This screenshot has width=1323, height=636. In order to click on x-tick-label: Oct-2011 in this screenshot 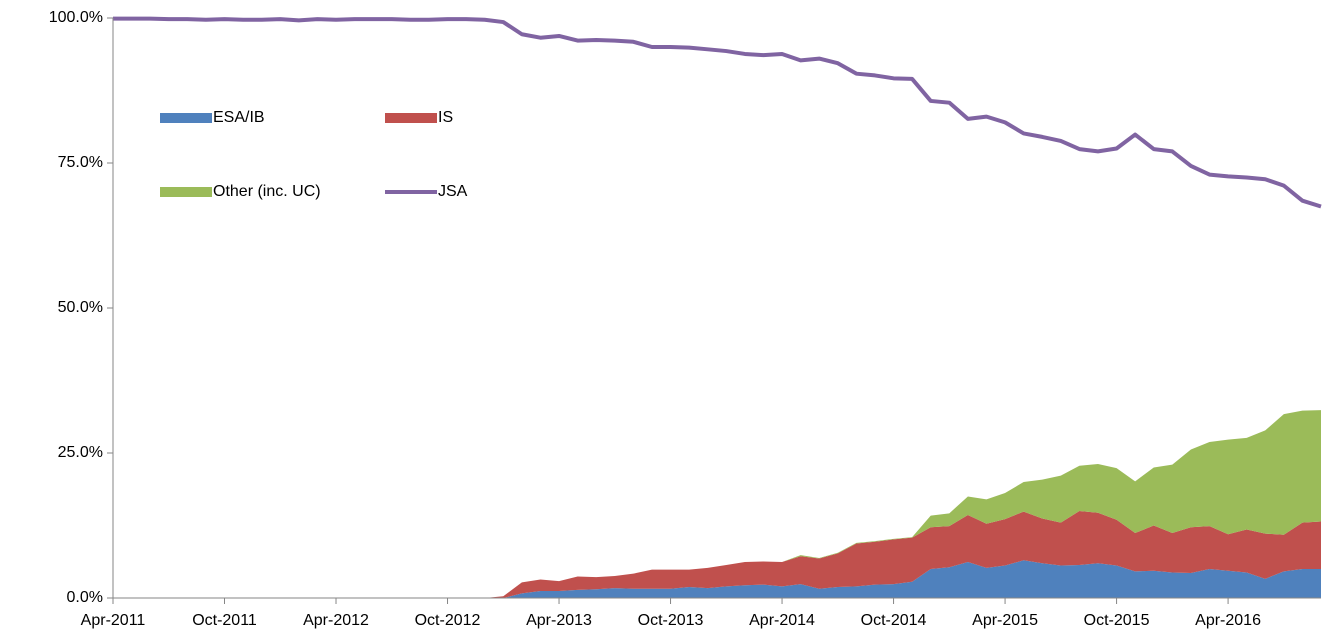, I will do `click(224, 620)`.